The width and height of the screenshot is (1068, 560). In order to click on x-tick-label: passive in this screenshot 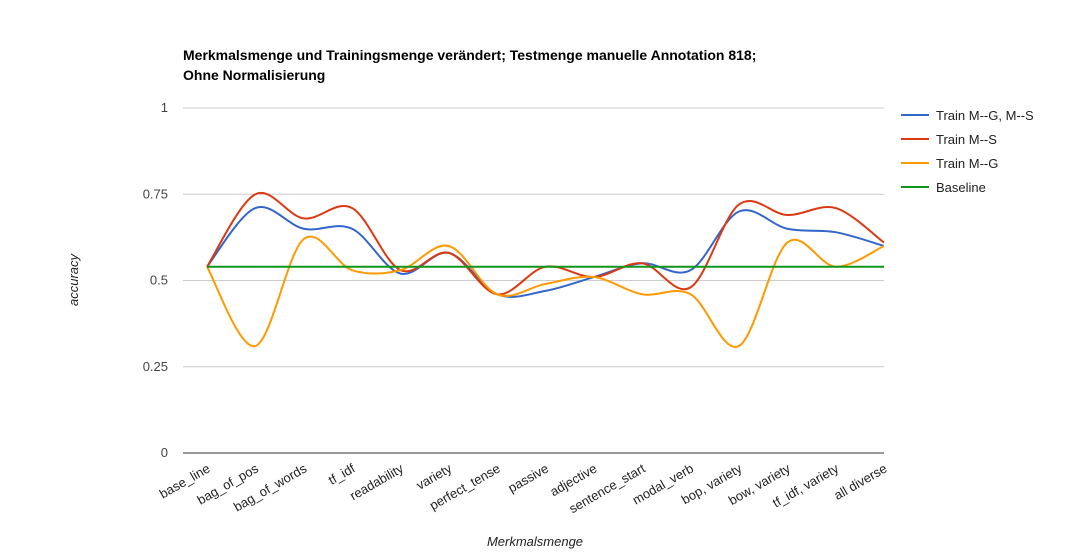, I will do `click(528, 478)`.